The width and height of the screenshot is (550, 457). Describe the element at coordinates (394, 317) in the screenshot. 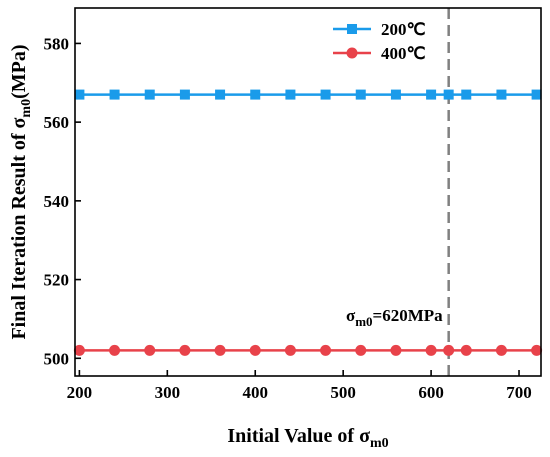

I see `reference-annotation: σm0=620MPa` at that location.